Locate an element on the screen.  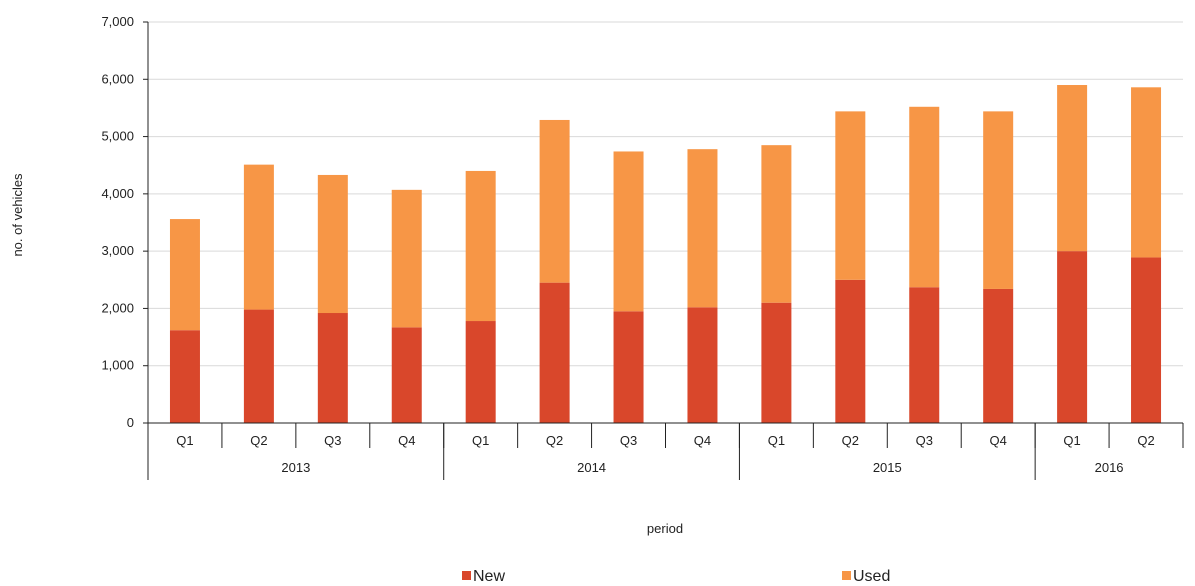
legend-swatch-new is located at coordinates (466, 575).